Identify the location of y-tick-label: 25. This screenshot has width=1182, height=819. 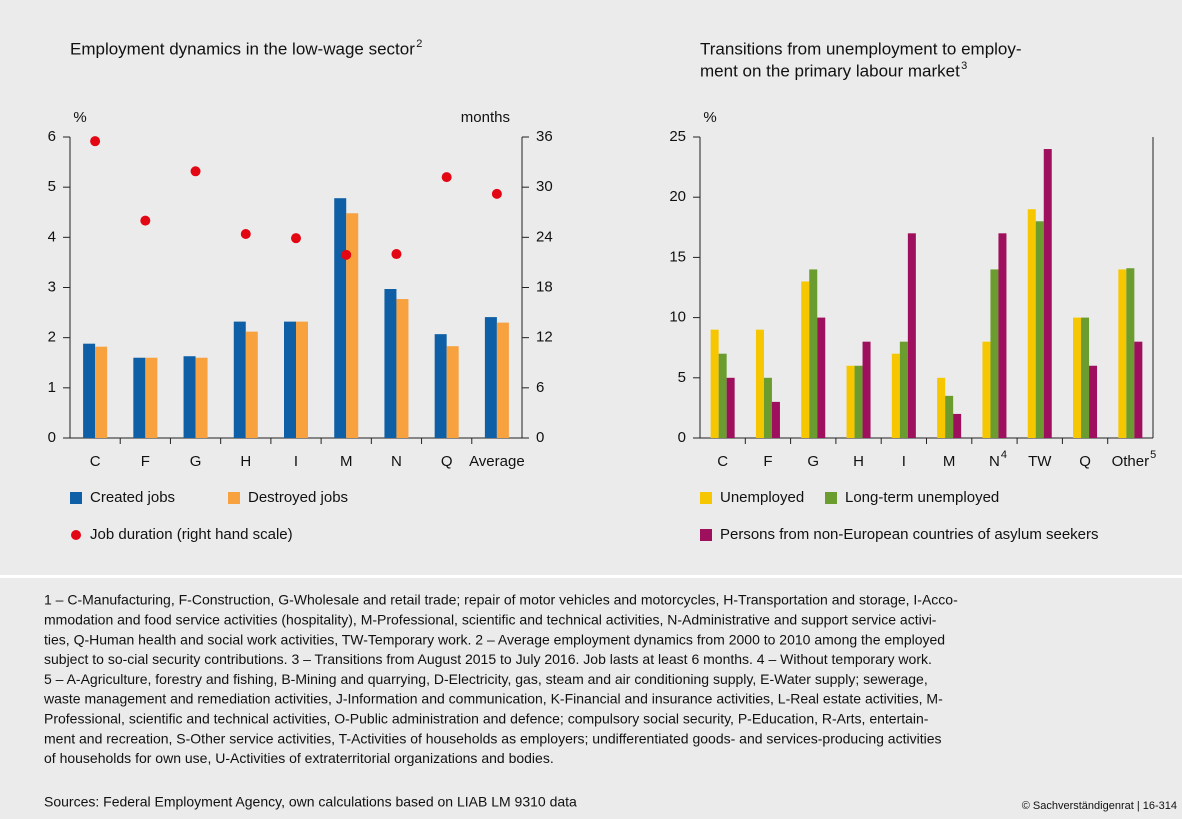
(677, 136).